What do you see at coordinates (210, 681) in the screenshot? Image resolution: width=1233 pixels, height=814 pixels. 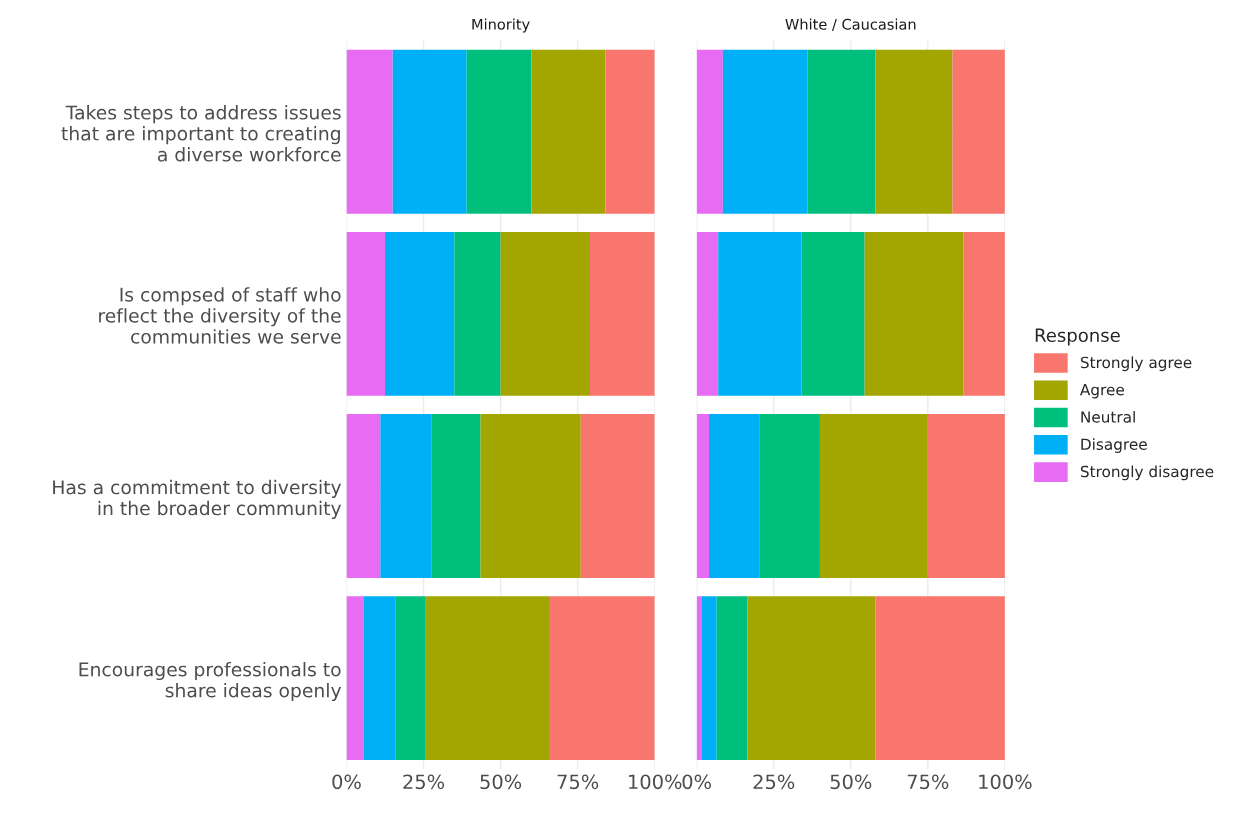 I see `y-tick-label: Encourages professionals to share ideas openly` at bounding box center [210, 681].